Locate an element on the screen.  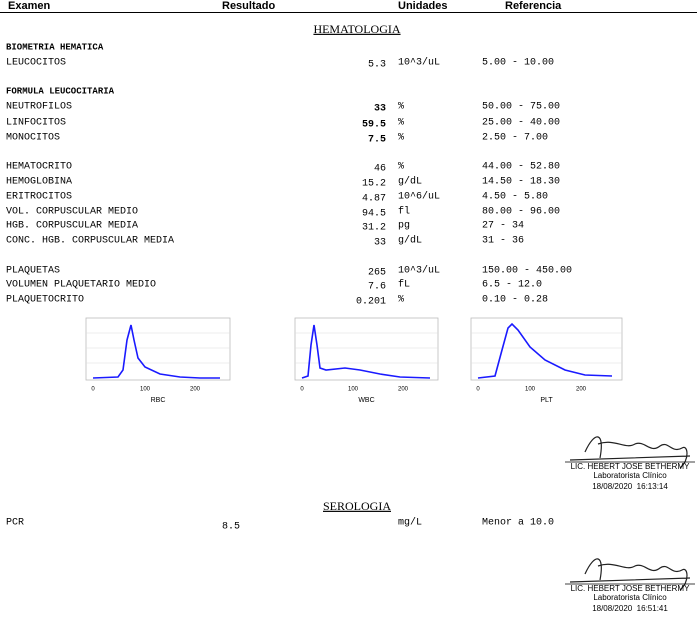
histogram-label: PLT is located at coordinates (546, 400).